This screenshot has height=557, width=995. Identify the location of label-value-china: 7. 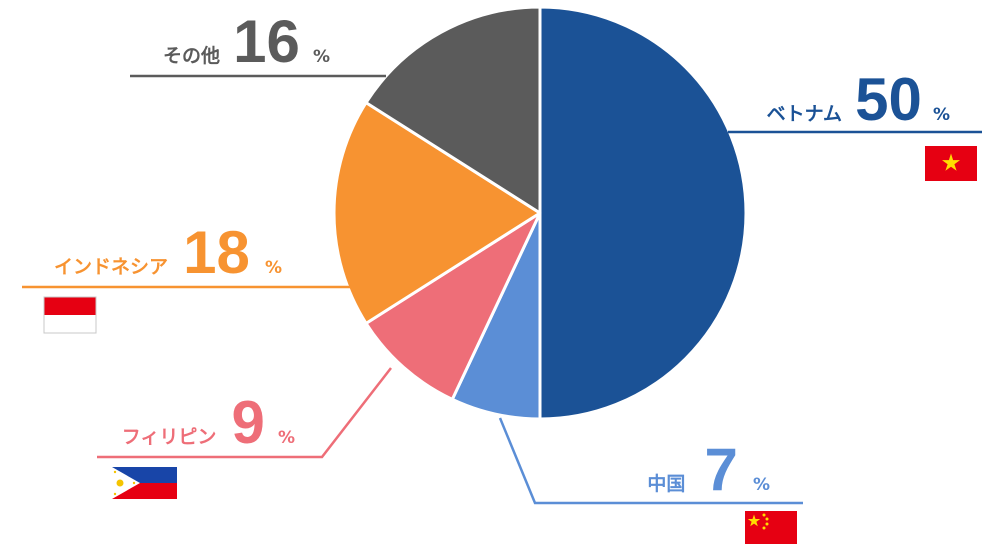
(720, 469).